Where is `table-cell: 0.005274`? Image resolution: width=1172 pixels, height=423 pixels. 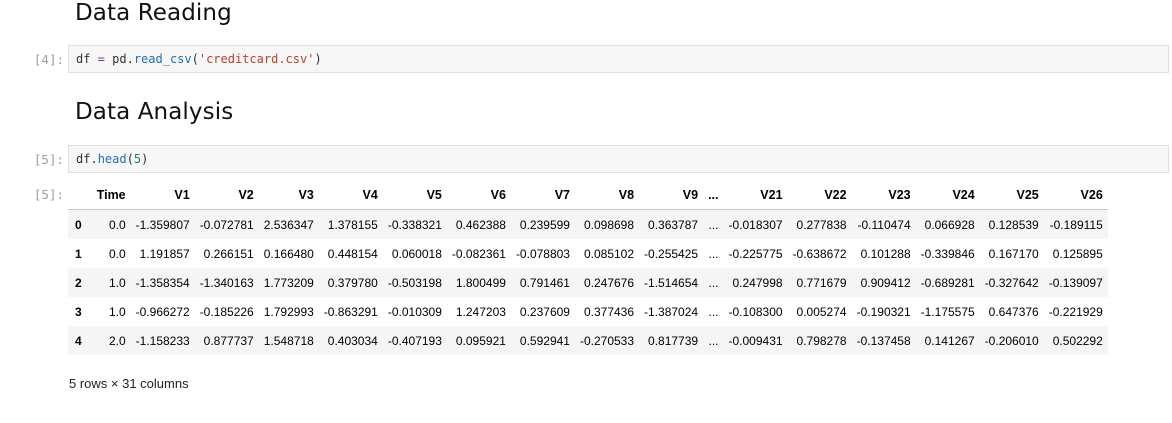 table-cell: 0.005274 is located at coordinates (821, 311).